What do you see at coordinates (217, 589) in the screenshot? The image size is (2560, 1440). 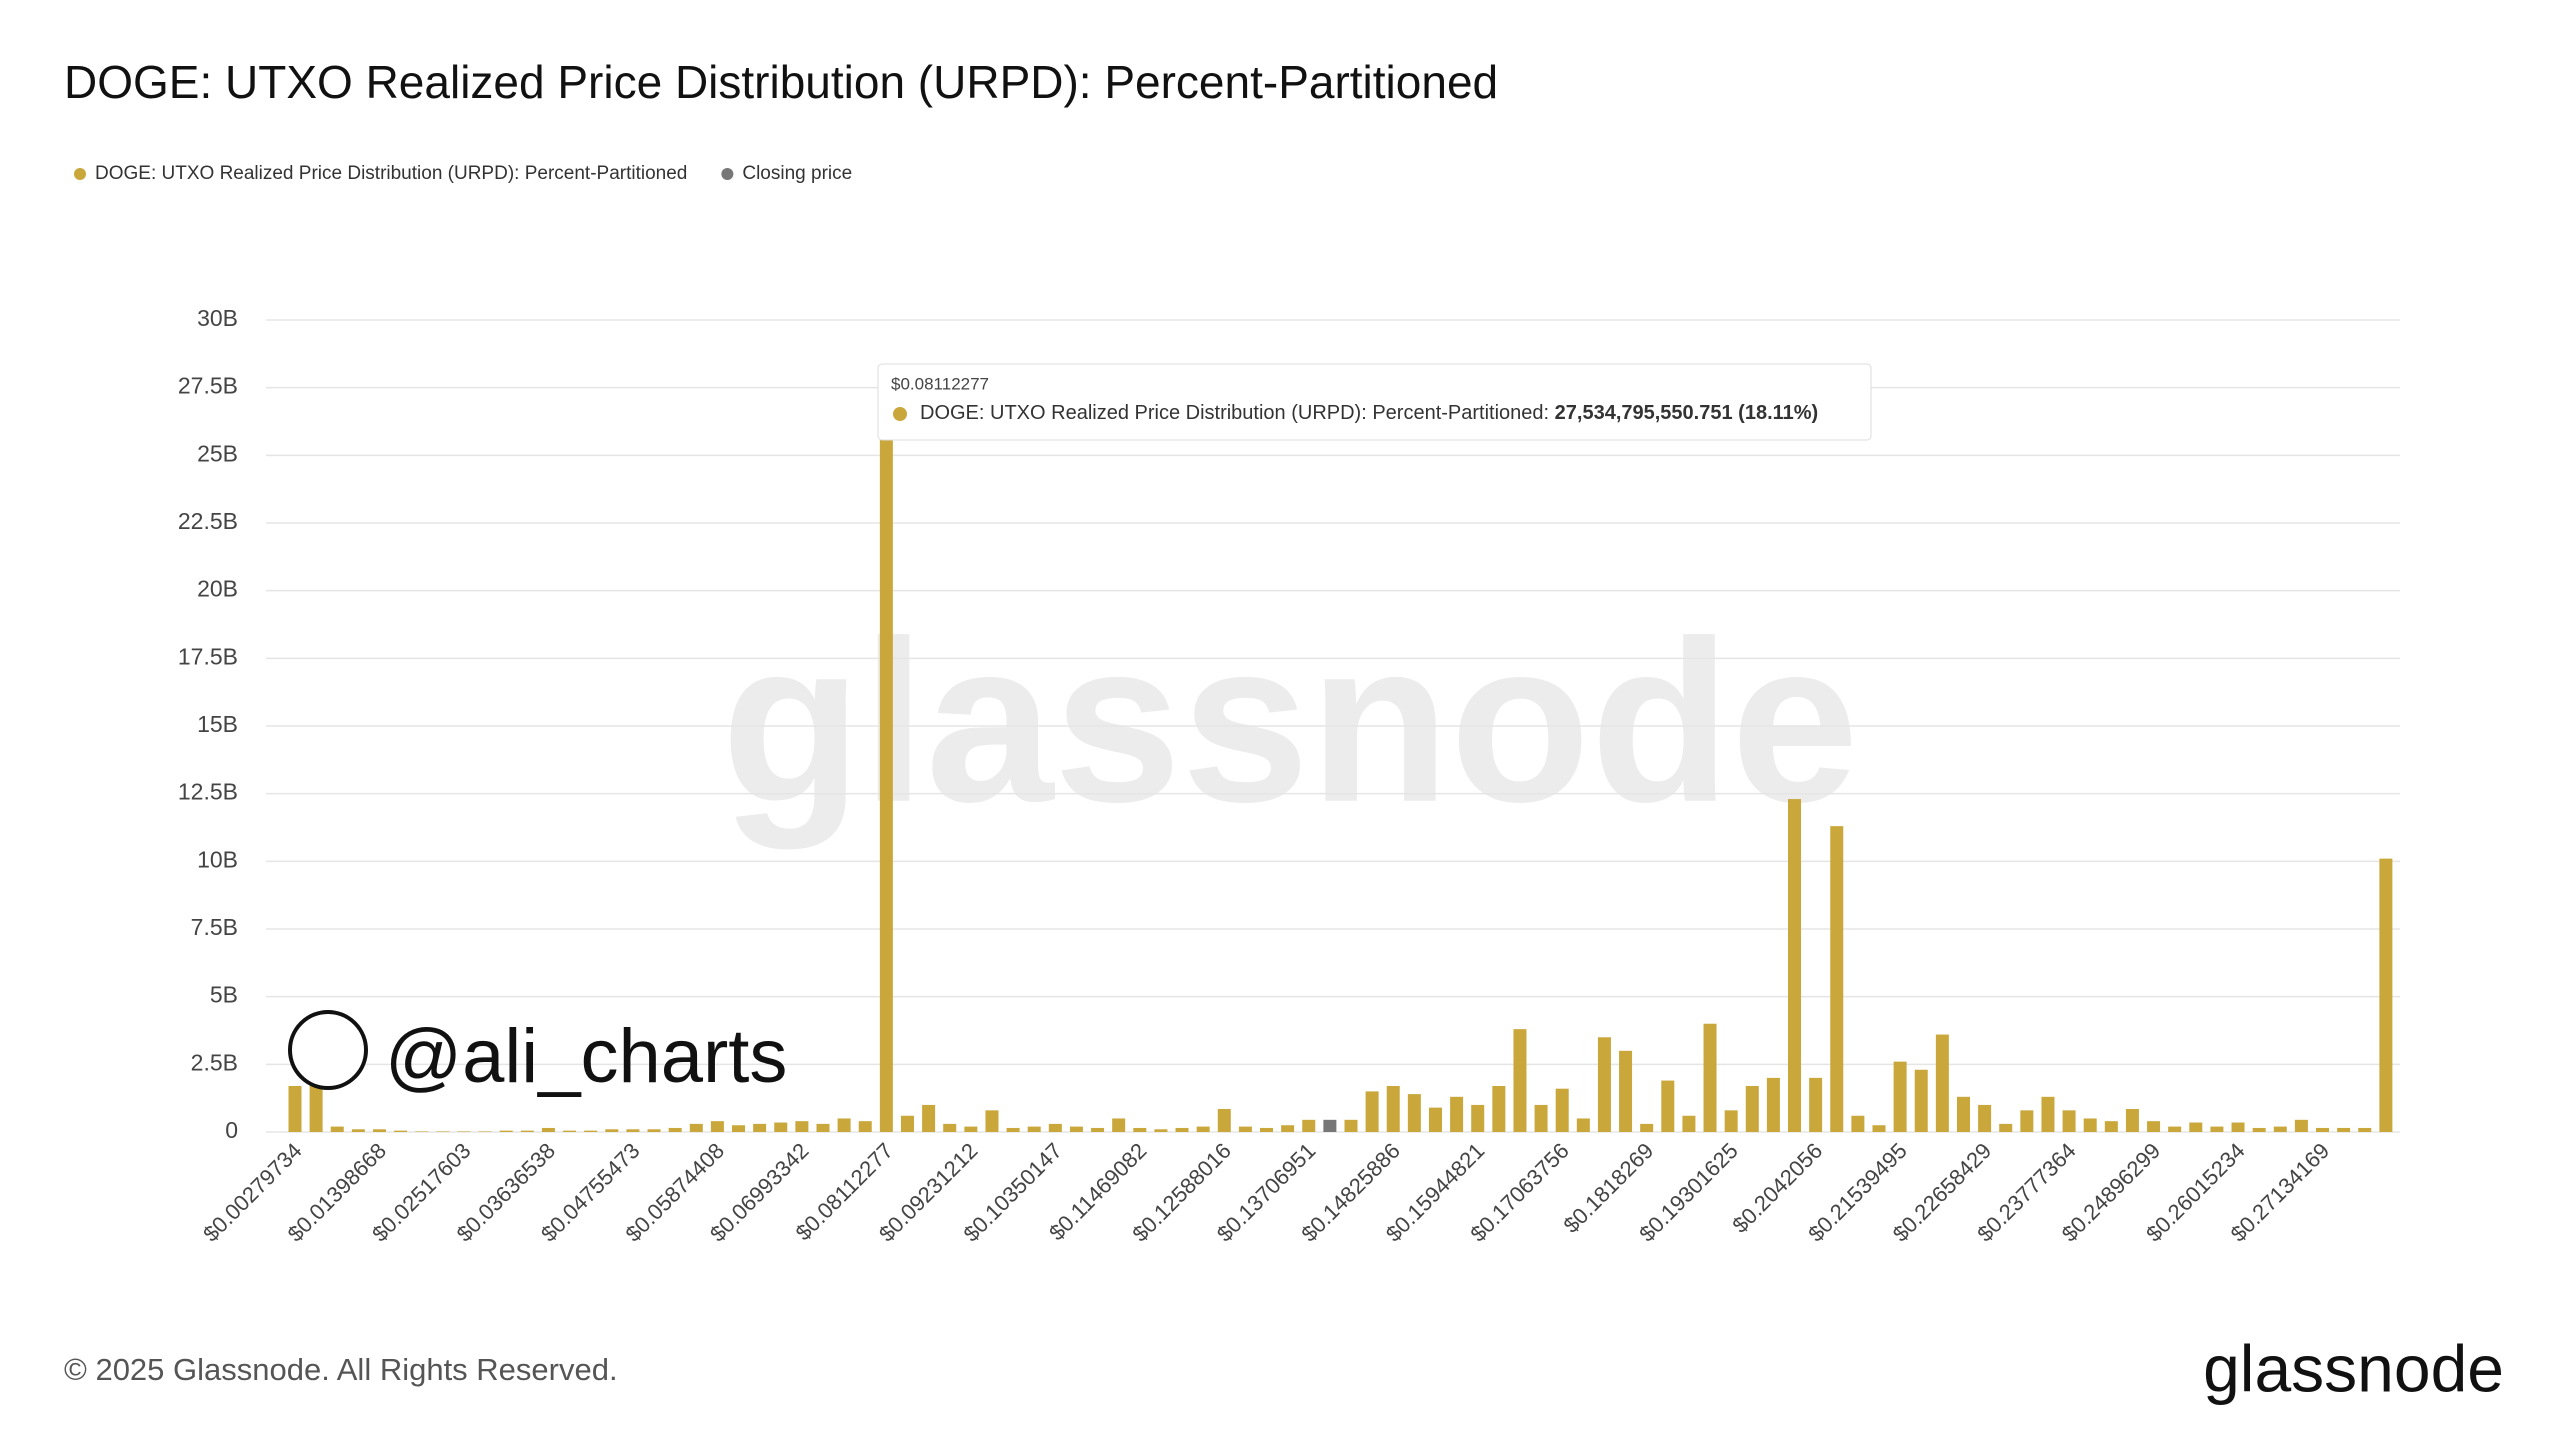 I see `y-tick-label: 20B` at bounding box center [217, 589].